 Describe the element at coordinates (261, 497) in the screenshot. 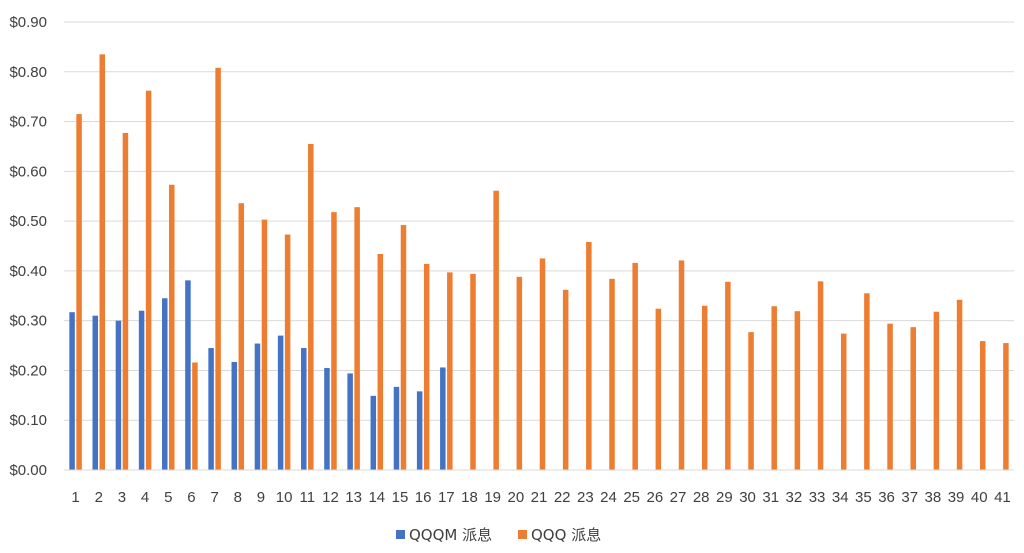

I see `x-tick-label: 9` at that location.